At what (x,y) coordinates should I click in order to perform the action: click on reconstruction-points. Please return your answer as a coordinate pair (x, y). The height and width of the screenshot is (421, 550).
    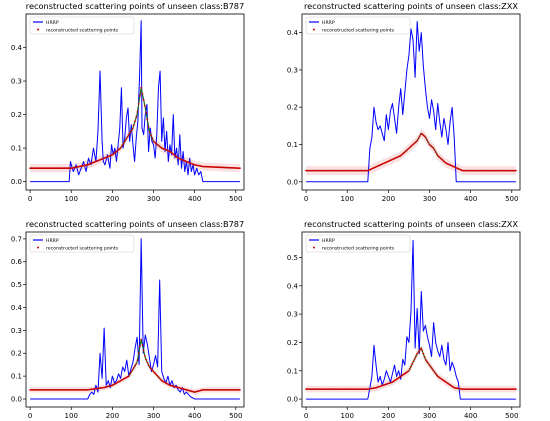
    Looking at the image, I should click on (411, 152).